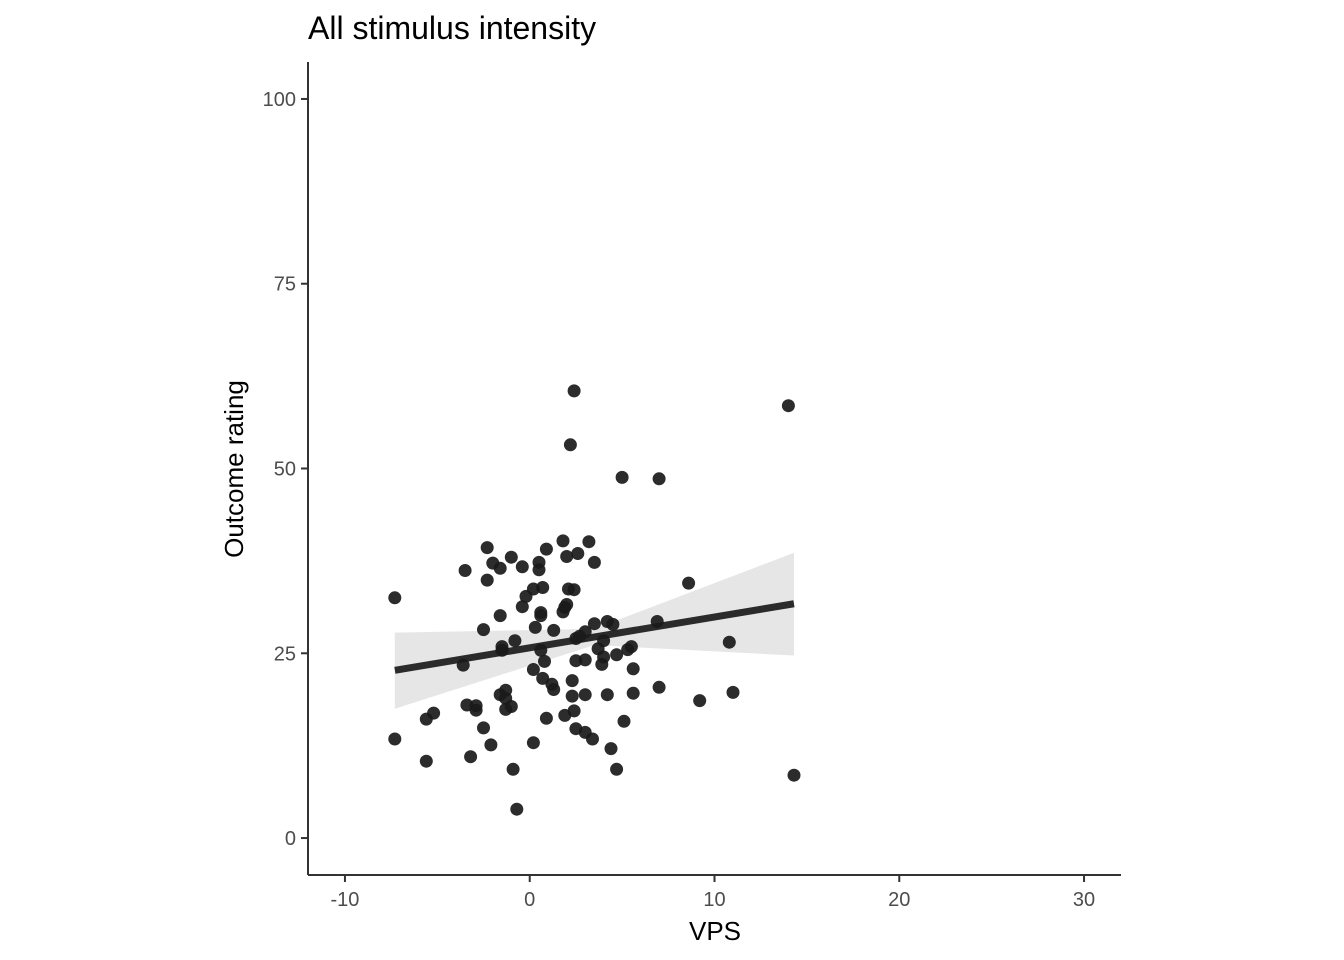  I want to click on y-tick-label: 50, so click(285, 470).